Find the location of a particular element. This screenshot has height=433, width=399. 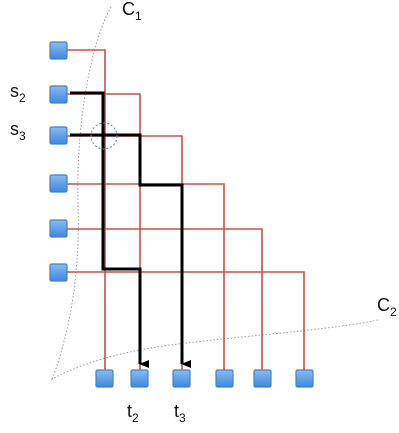

curve-c2 is located at coordinates (214, 350).